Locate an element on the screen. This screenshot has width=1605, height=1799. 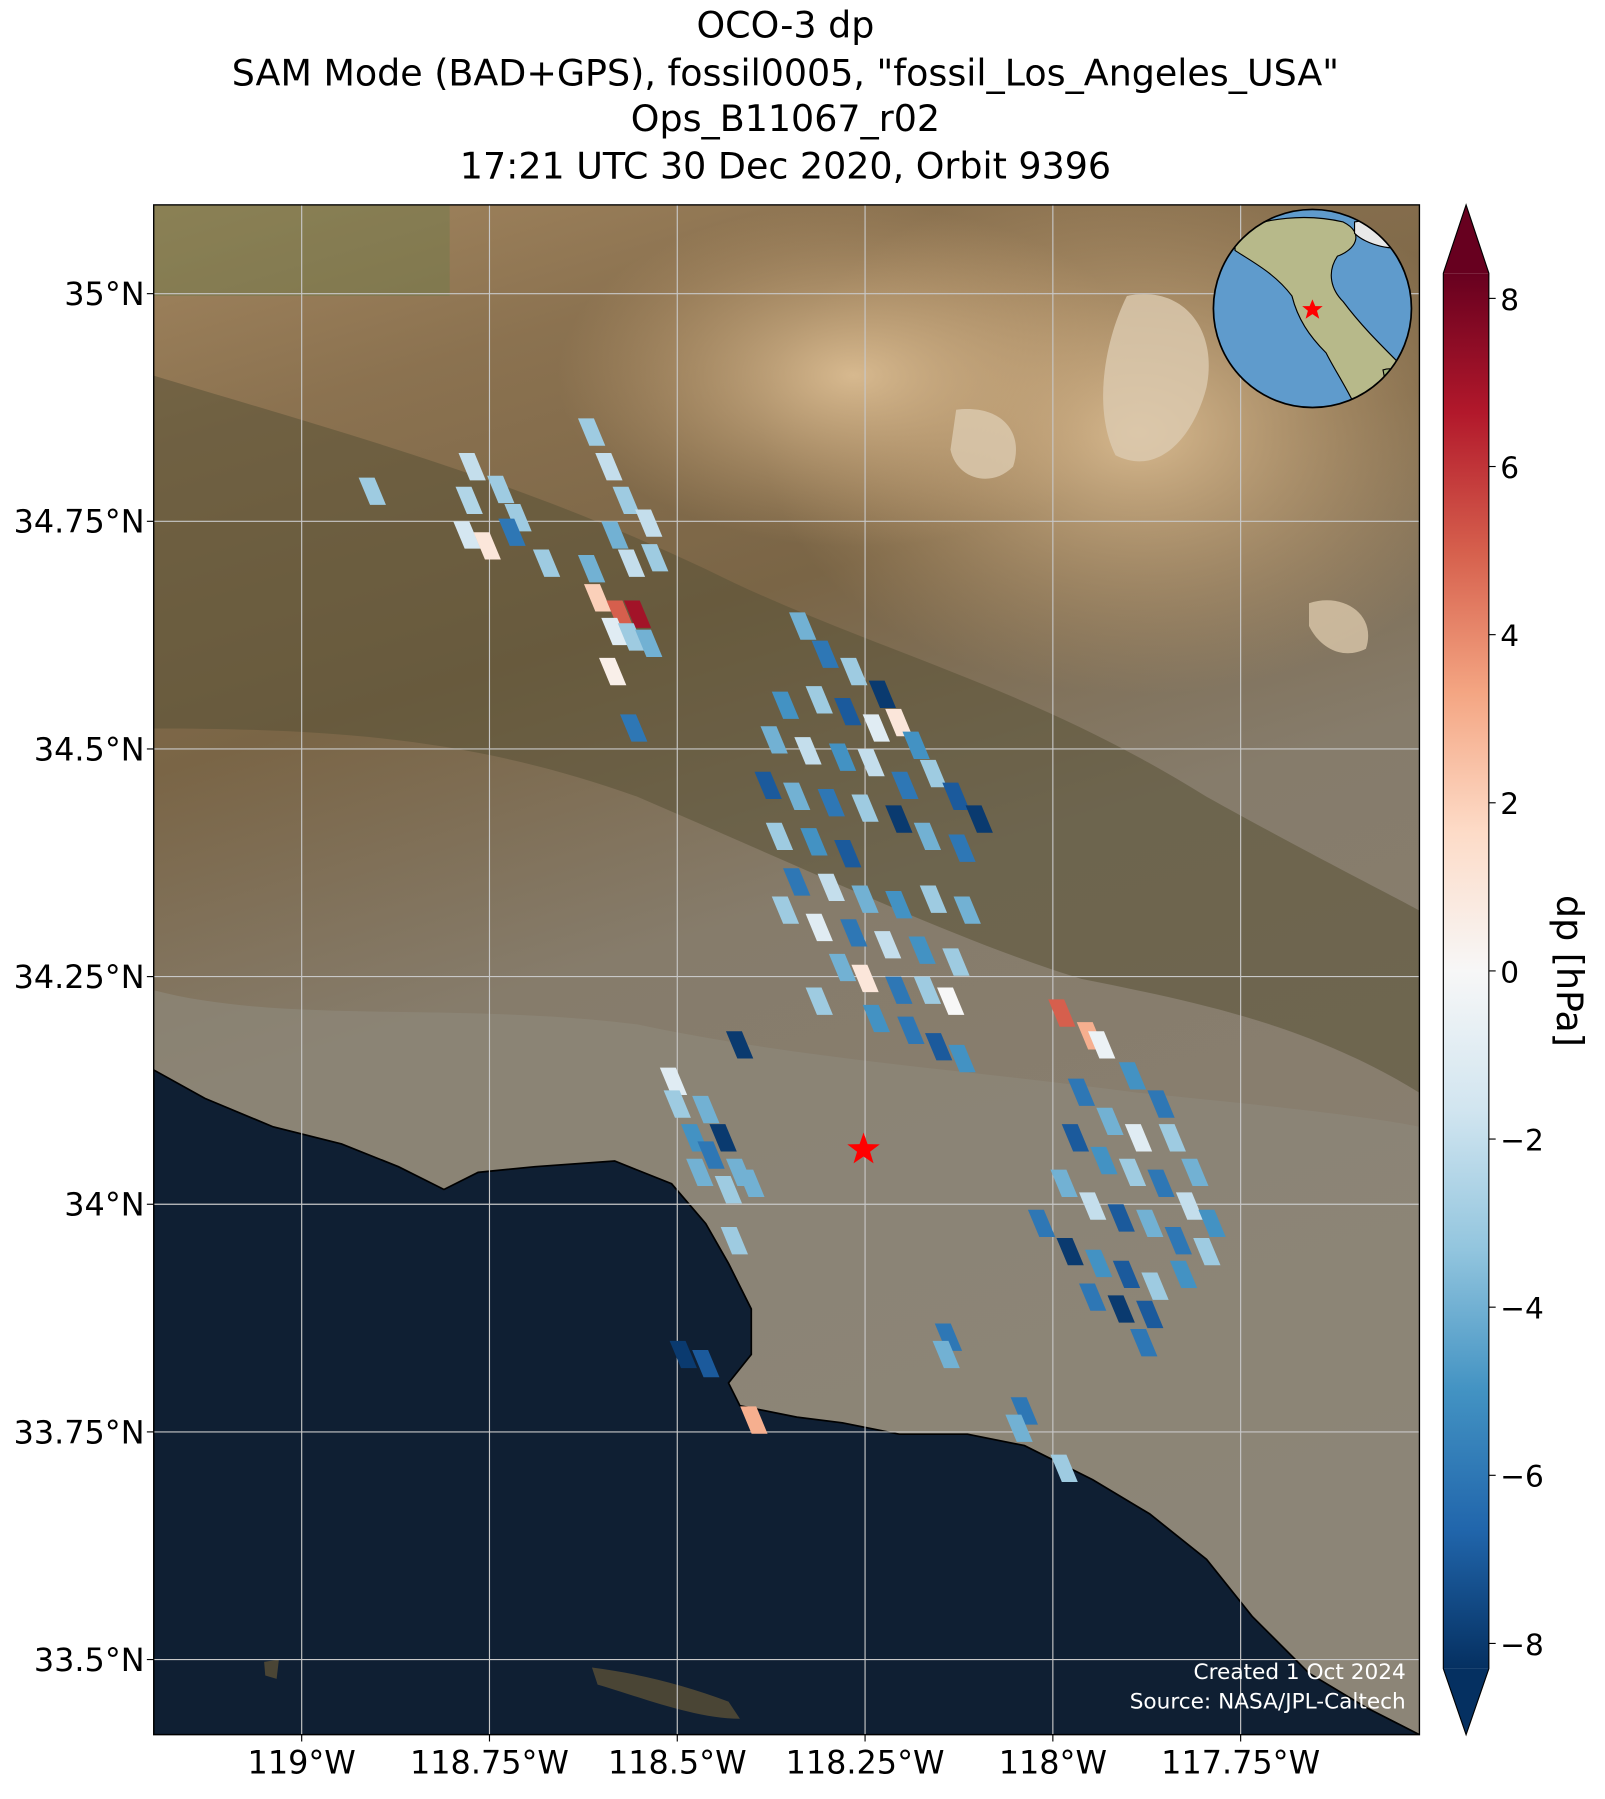
lat-tick-label: 34°N is located at coordinates (104, 1205).